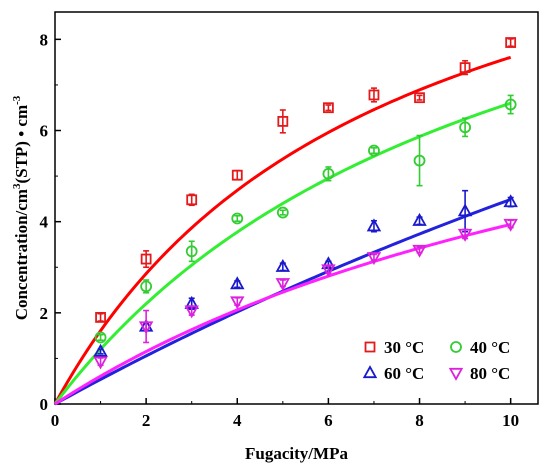 This screenshot has width=550, height=470. Describe the element at coordinates (419, 420) in the screenshot. I see `x-tick-label: 8` at that location.